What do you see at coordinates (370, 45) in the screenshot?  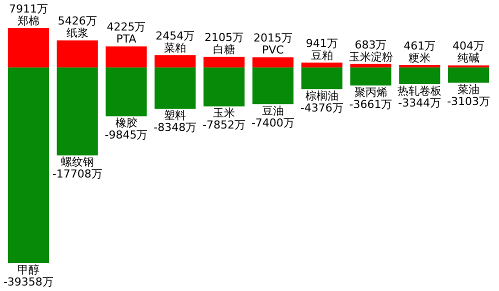 I see `data-label: 683万` at bounding box center [370, 45].